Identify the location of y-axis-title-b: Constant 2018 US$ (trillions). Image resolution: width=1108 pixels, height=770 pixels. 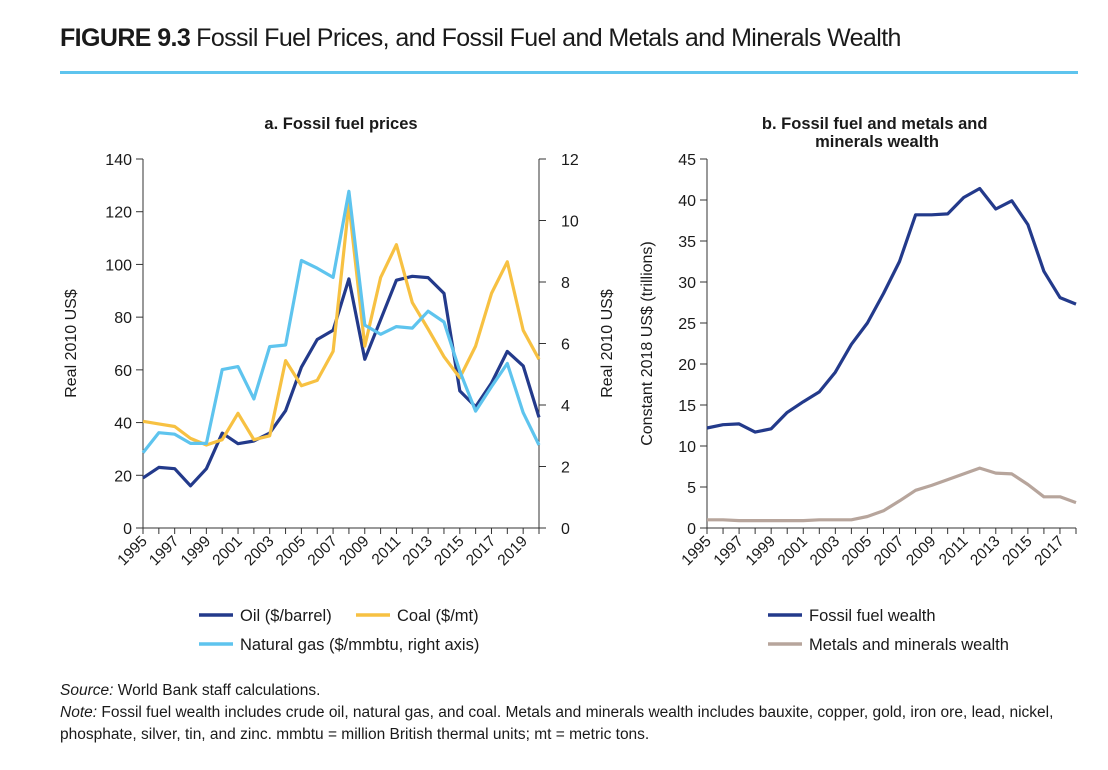
(647, 343).